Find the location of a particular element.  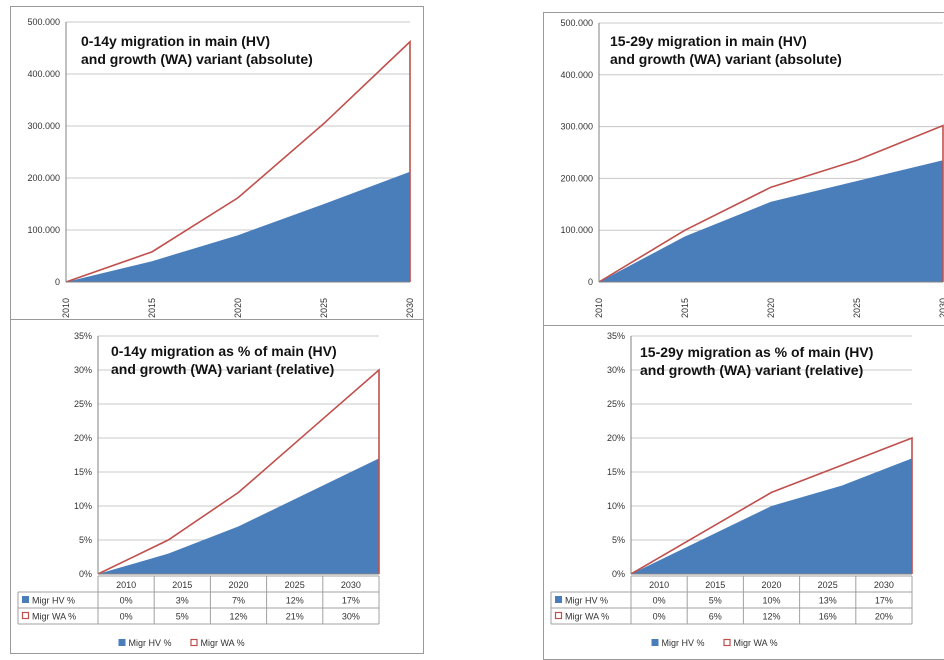

data-label: 3% is located at coordinates (182, 601).